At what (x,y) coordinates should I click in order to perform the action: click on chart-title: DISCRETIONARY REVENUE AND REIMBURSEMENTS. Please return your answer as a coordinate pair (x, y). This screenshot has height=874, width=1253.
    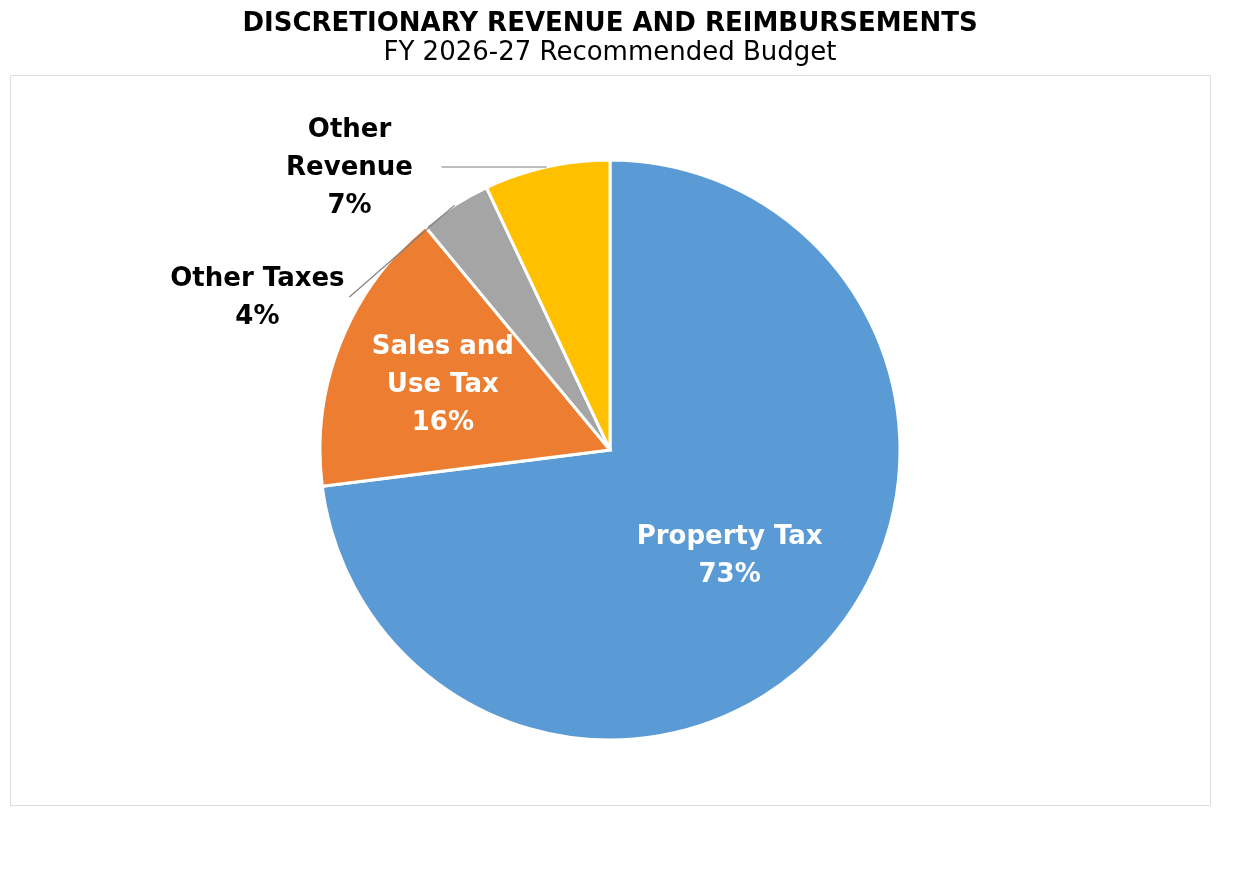
    Looking at the image, I should click on (610, 22).